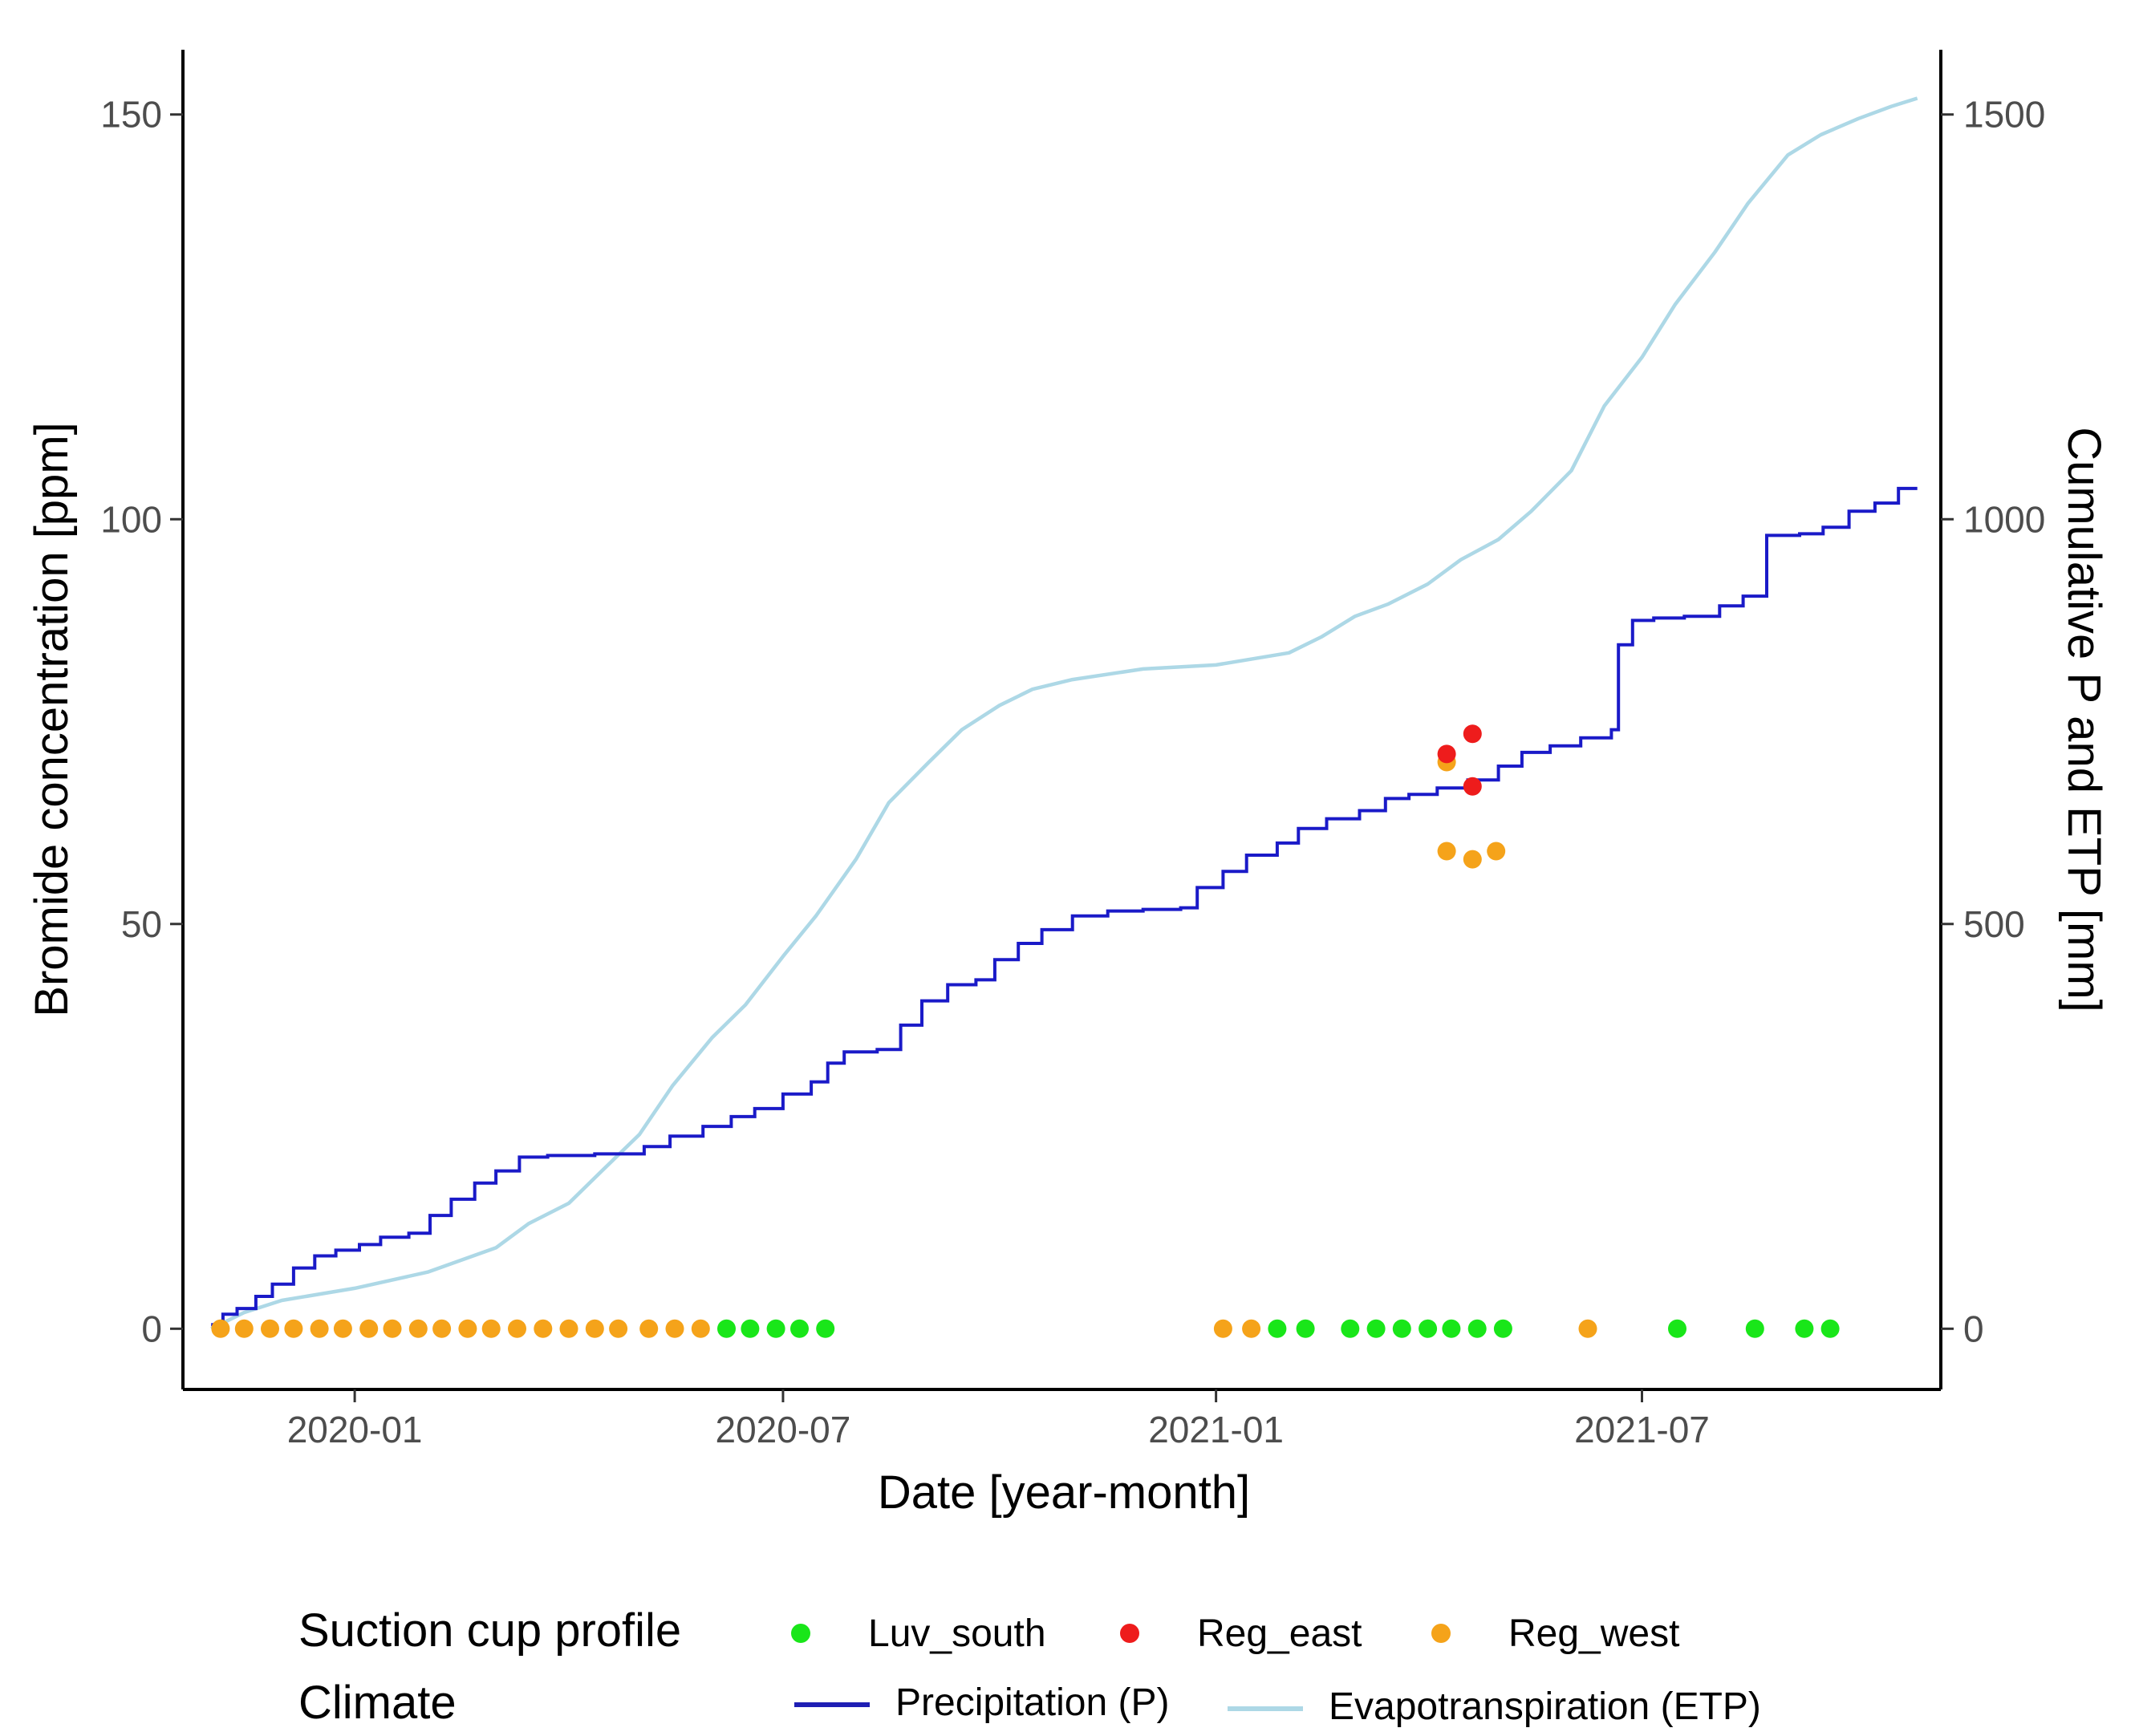  I want to click on legend-lines-title: Climate, so click(377, 1703).